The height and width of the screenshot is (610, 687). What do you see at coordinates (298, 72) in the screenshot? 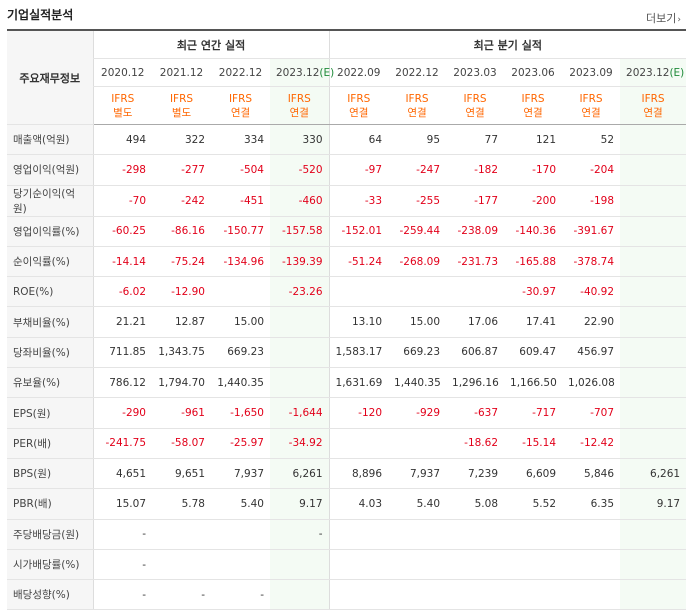
I see `period-label: 2023.12` at bounding box center [298, 72].